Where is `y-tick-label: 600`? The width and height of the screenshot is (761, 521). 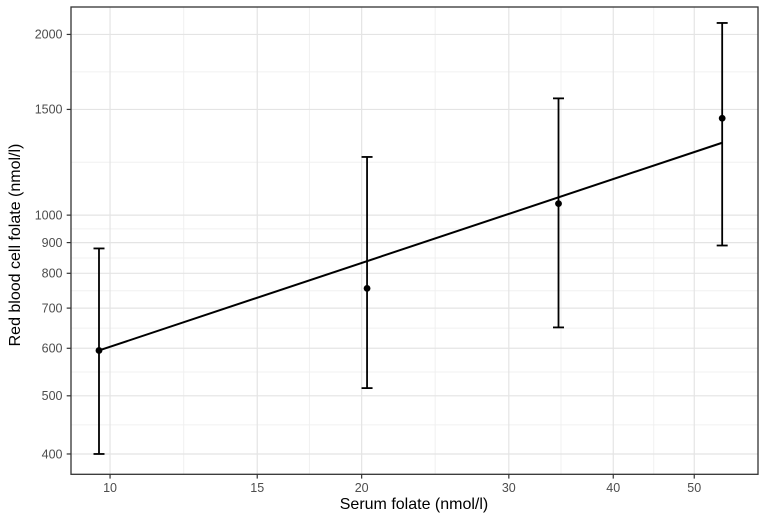
y-tick-label: 600 is located at coordinates (52, 349).